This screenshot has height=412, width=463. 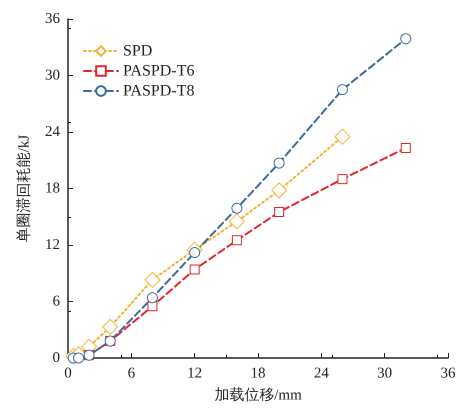 What do you see at coordinates (132, 374) in the screenshot?
I see `x-tick-label: 6` at bounding box center [132, 374].